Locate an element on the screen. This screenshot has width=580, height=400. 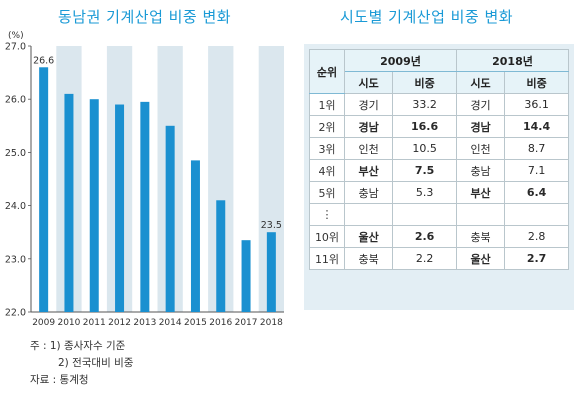
region-2018-cell: 충북 is located at coordinates (480, 236).